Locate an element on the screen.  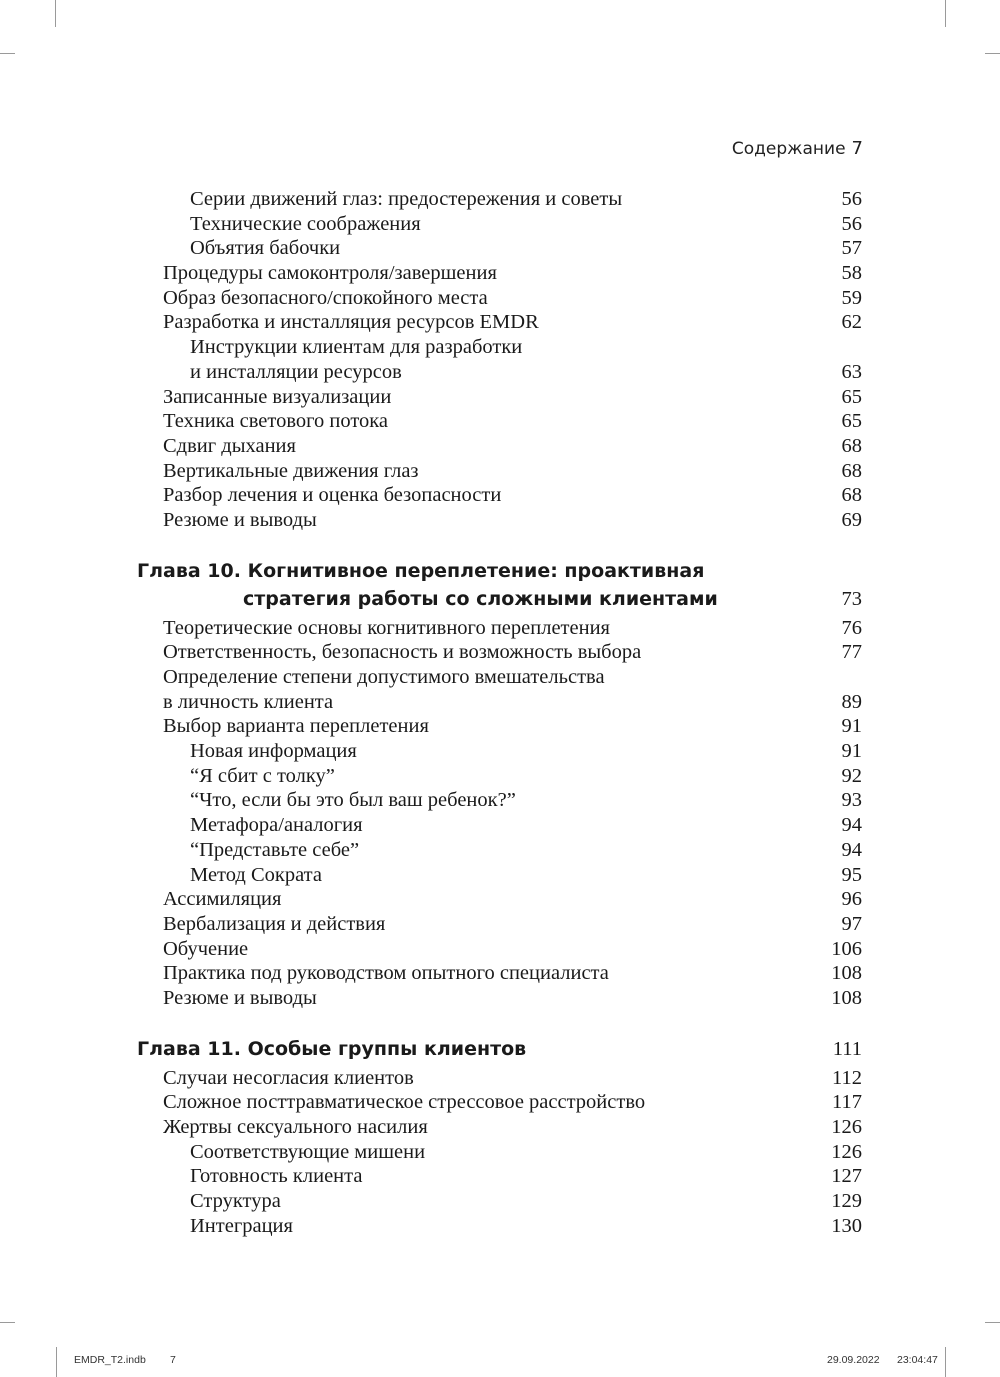
toc-title: Технические соображения is located at coordinates (305, 223).